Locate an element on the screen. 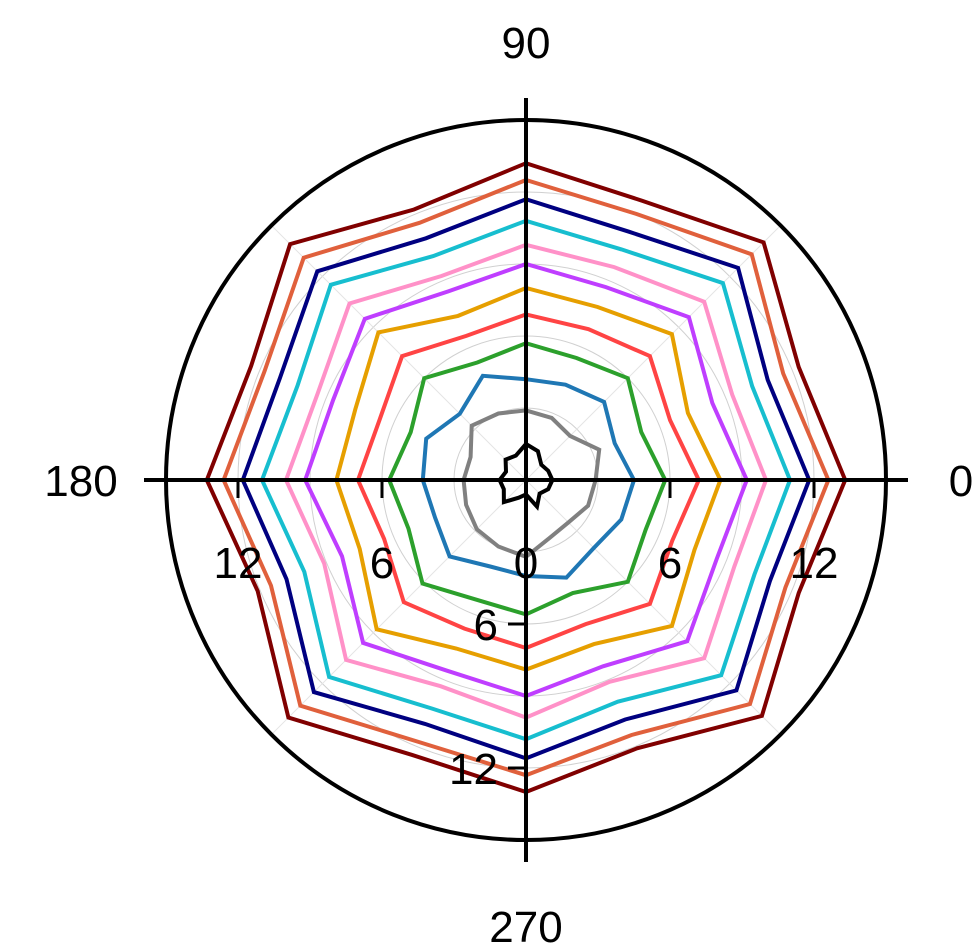  x-tick-label: 0 is located at coordinates (526, 563).